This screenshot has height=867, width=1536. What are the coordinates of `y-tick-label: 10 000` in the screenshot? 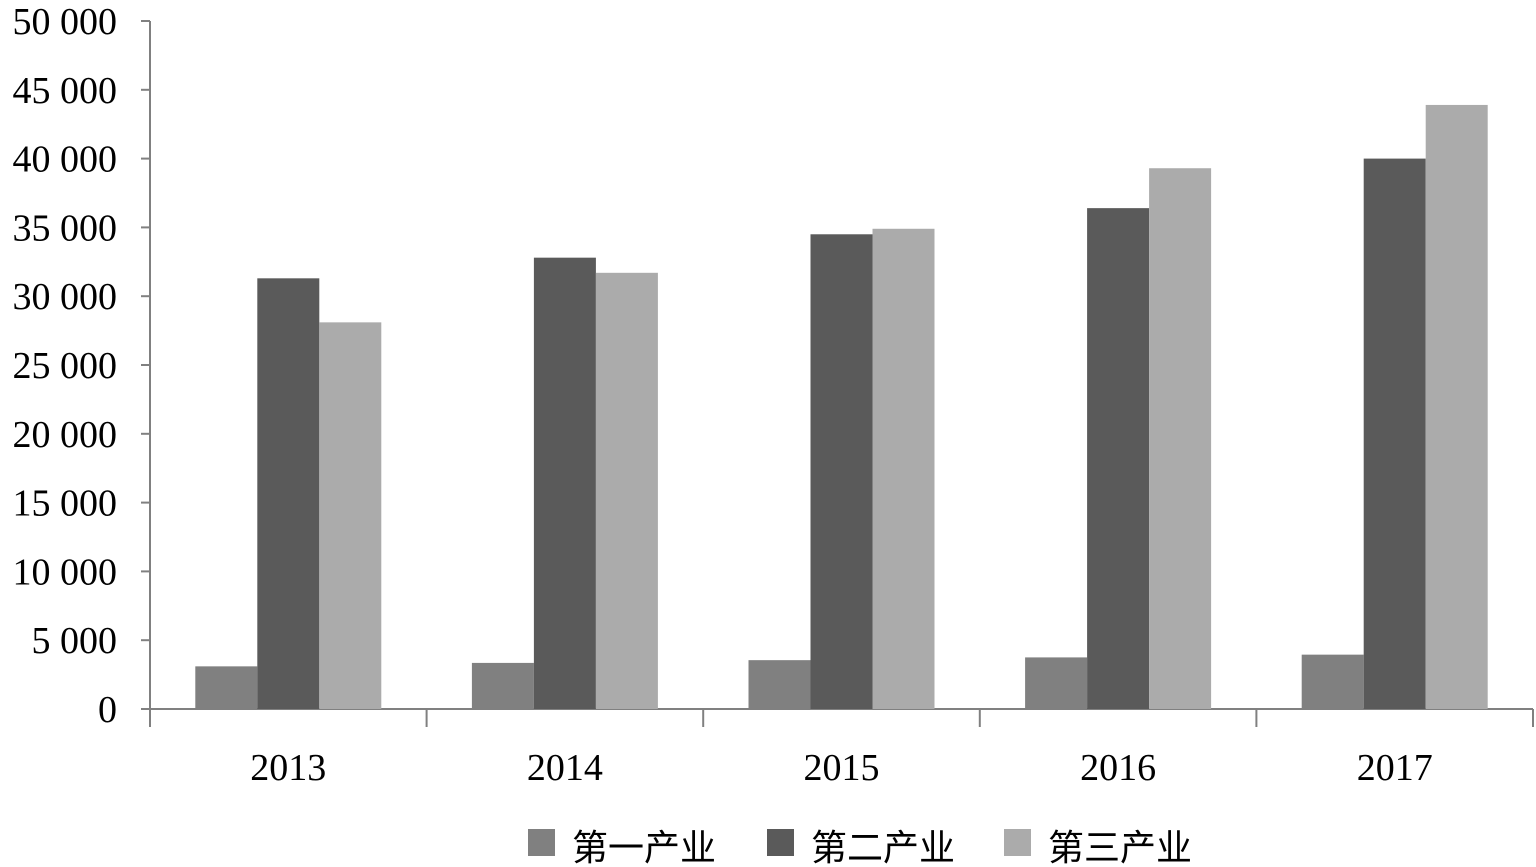 It's located at (65, 572).